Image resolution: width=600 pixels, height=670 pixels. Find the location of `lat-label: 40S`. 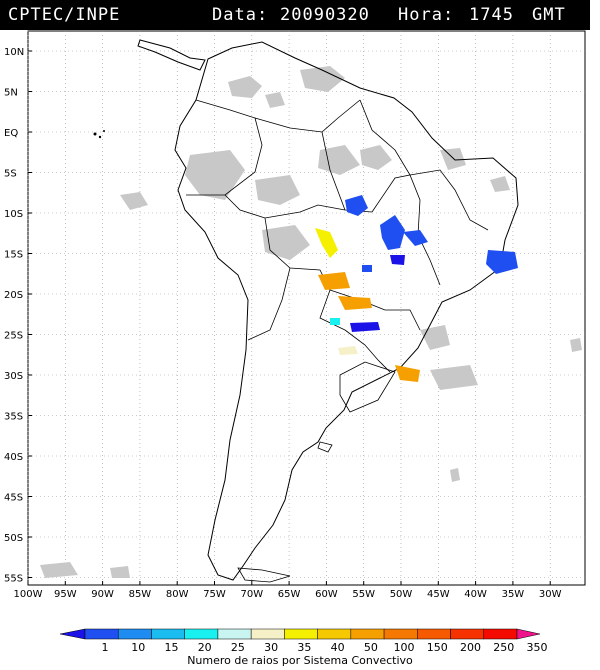

lat-label: 40S is located at coordinates (13, 457).